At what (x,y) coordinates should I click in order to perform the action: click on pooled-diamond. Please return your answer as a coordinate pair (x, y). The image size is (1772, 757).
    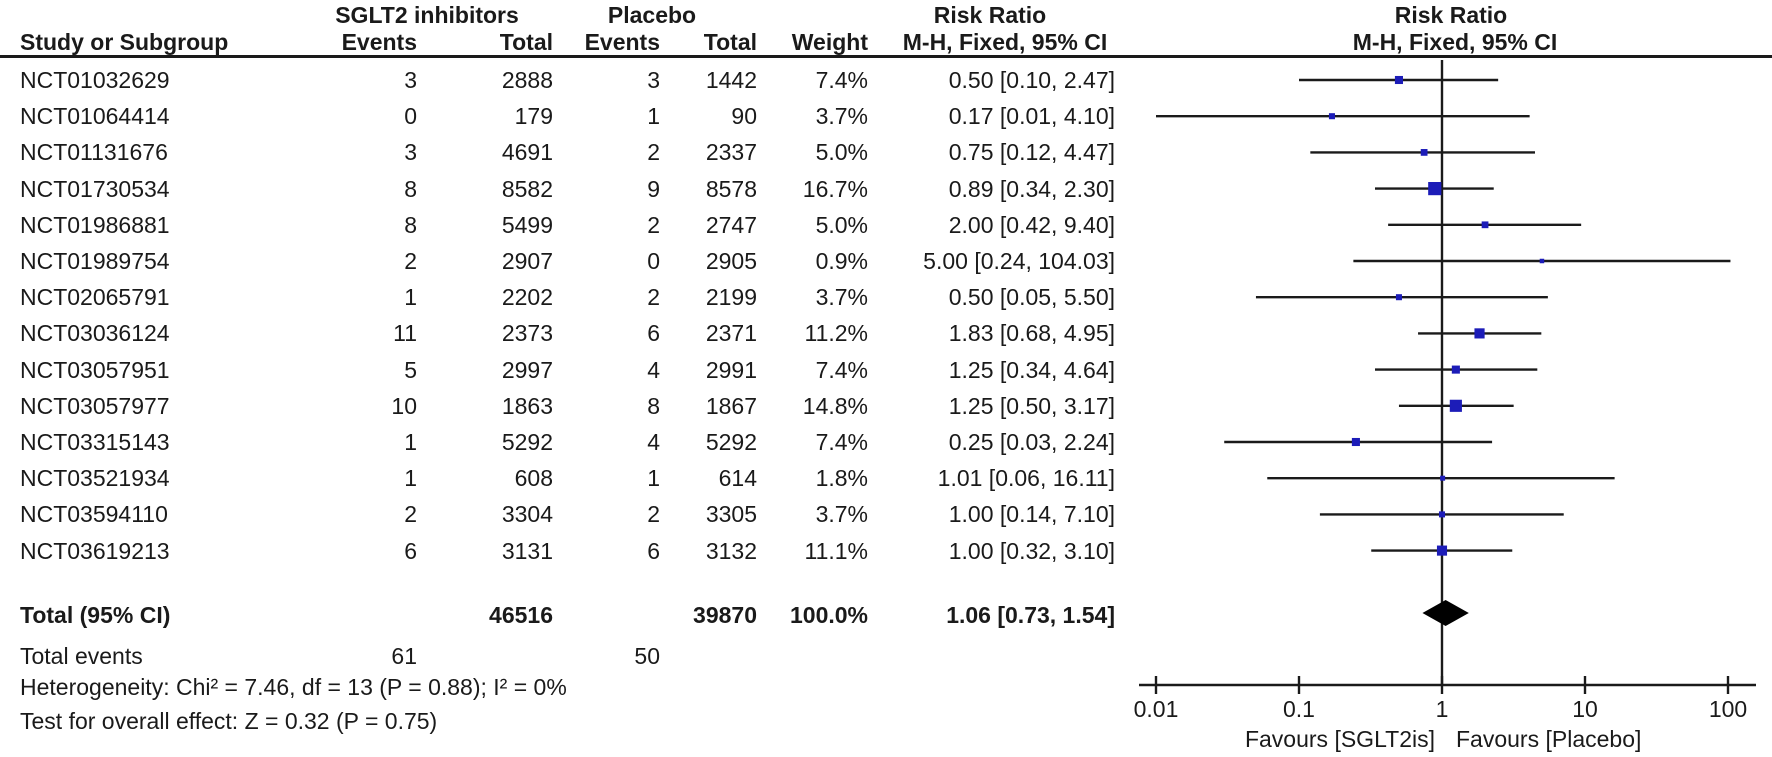
    Looking at the image, I should click on (1445, 613).